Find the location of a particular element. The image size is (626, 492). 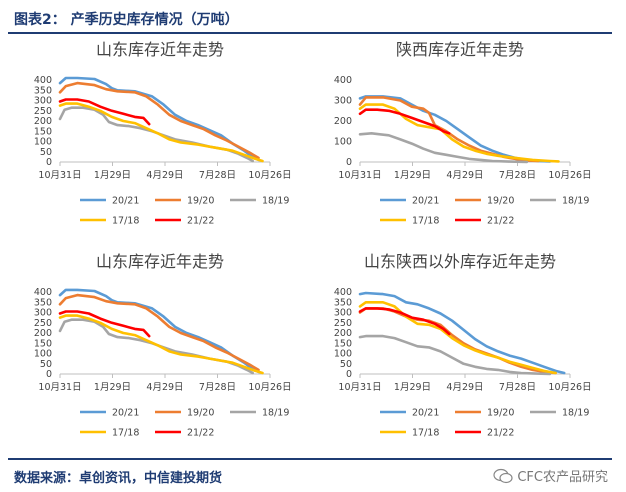

chart-title: 陕西库存近年走势 is located at coordinates (460, 49).